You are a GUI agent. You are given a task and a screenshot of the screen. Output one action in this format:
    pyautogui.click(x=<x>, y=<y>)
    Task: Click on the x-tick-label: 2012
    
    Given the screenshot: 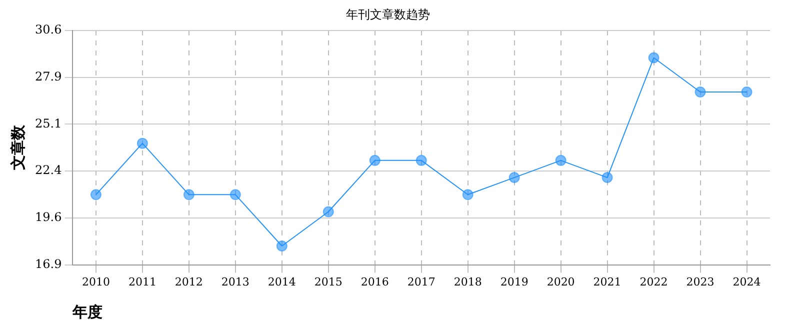 What is the action you would take?
    pyautogui.click(x=188, y=281)
    